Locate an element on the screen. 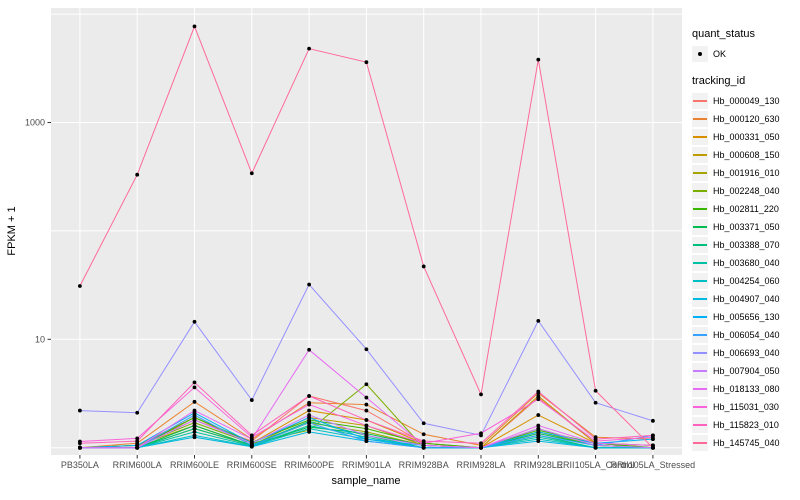 This screenshot has width=800, height=500. legend-item-label: Hb_000331_050 is located at coordinates (746, 137).